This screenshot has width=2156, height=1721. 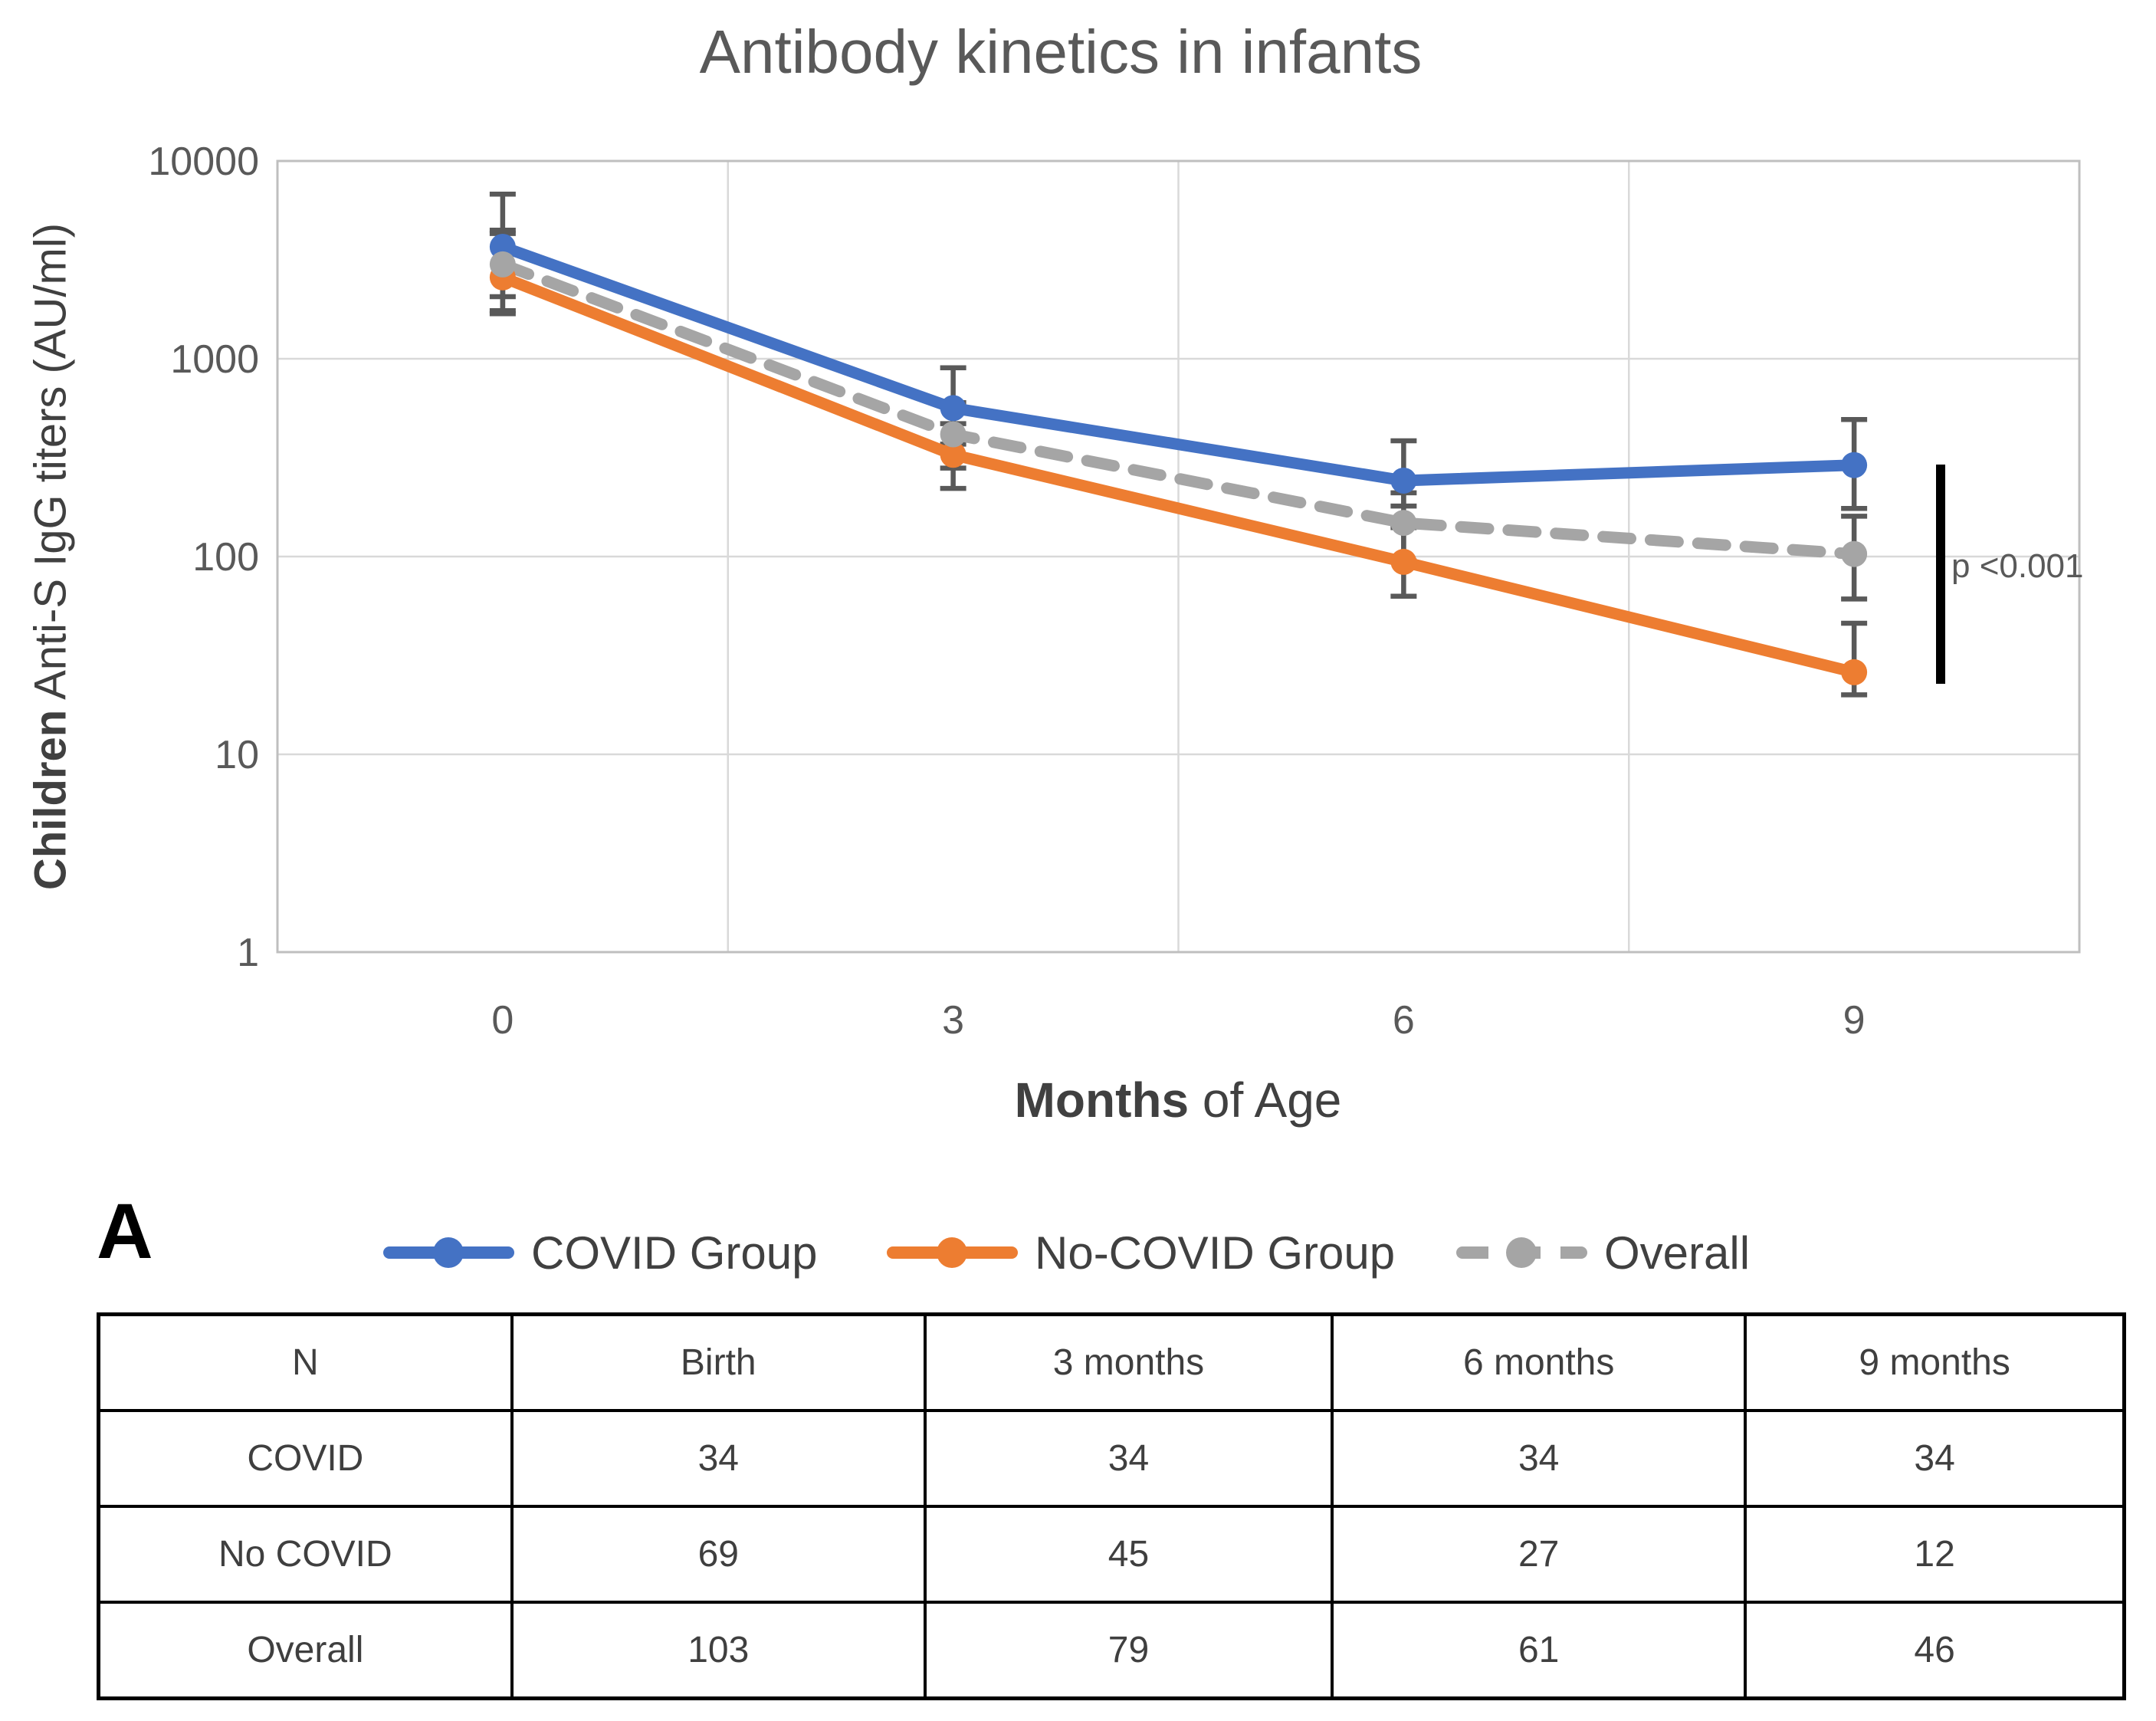 I want to click on table-header-cell: 3 months, so click(x=1128, y=1362).